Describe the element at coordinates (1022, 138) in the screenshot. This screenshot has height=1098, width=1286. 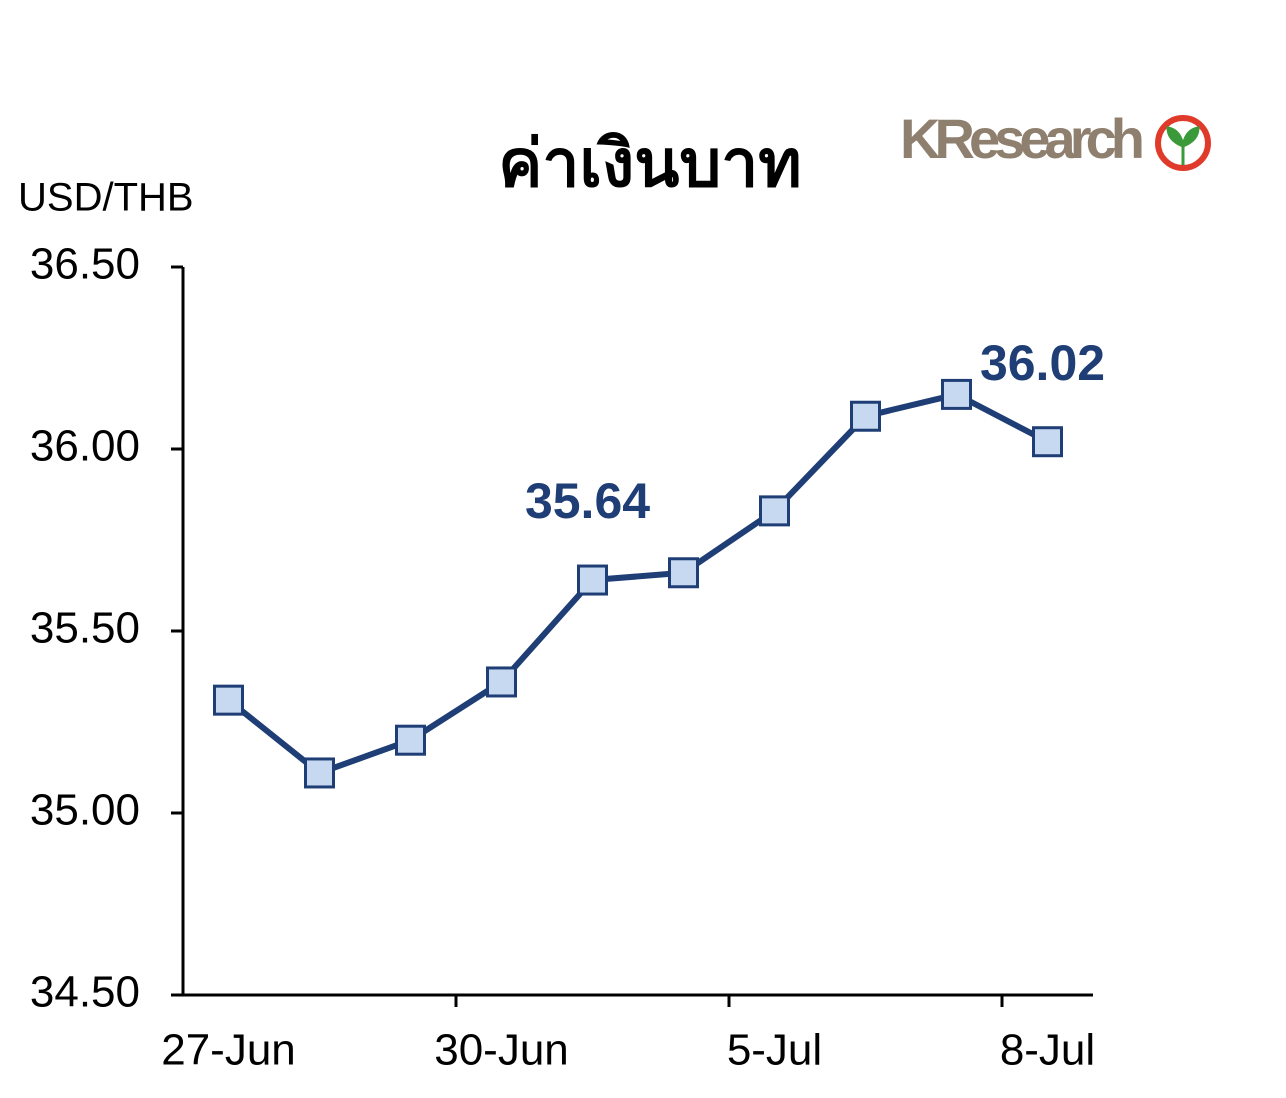
I see `logo-text: KResearch` at that location.